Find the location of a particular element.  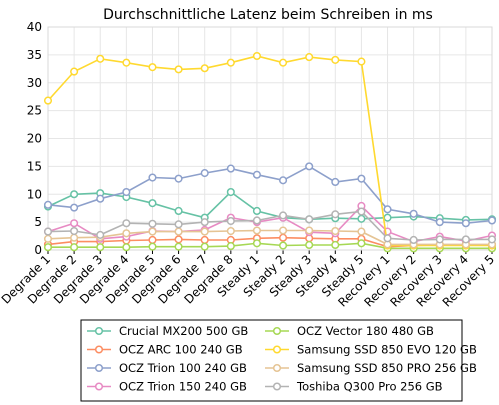

y-tick-label: 35 is located at coordinates (34, 55).